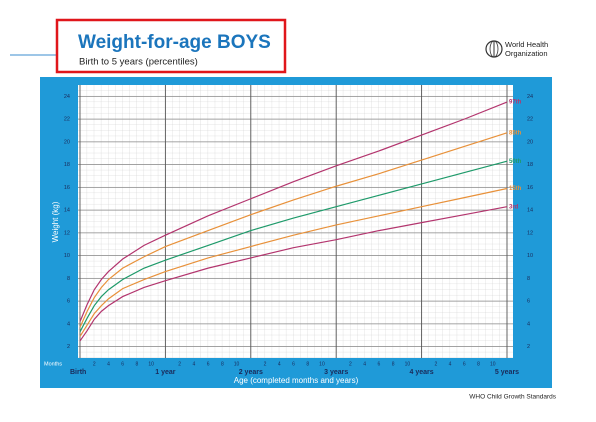  Describe the element at coordinates (494, 49) in the screenshot. I see `logo-meridian` at that location.